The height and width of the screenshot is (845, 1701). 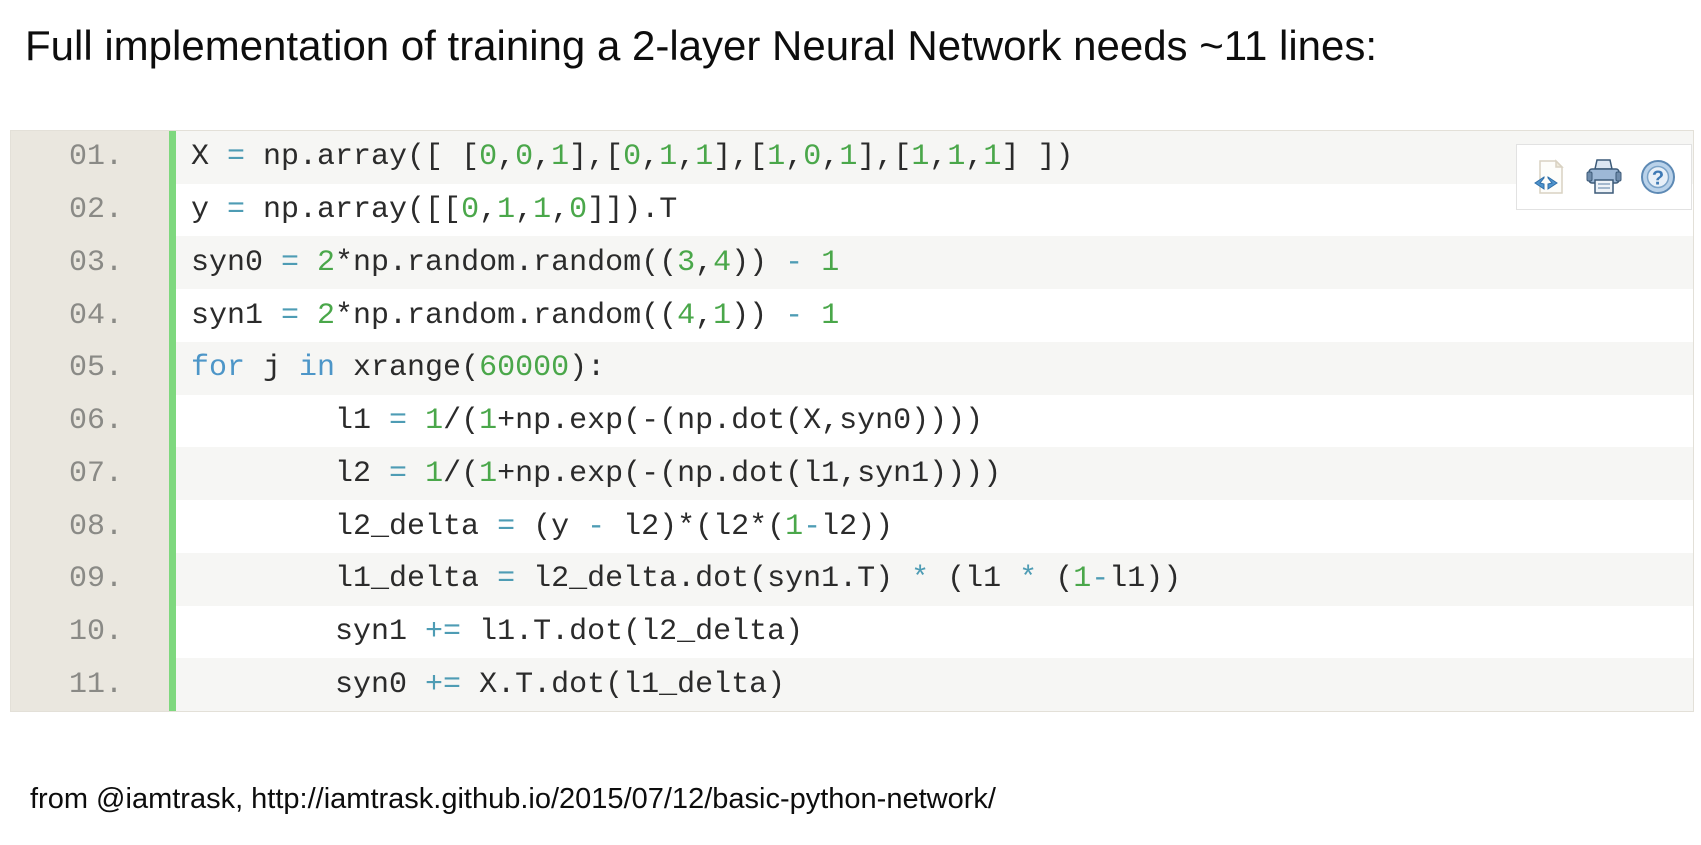 What do you see at coordinates (90, 157) in the screenshot?
I see `line-number: 01.` at bounding box center [90, 157].